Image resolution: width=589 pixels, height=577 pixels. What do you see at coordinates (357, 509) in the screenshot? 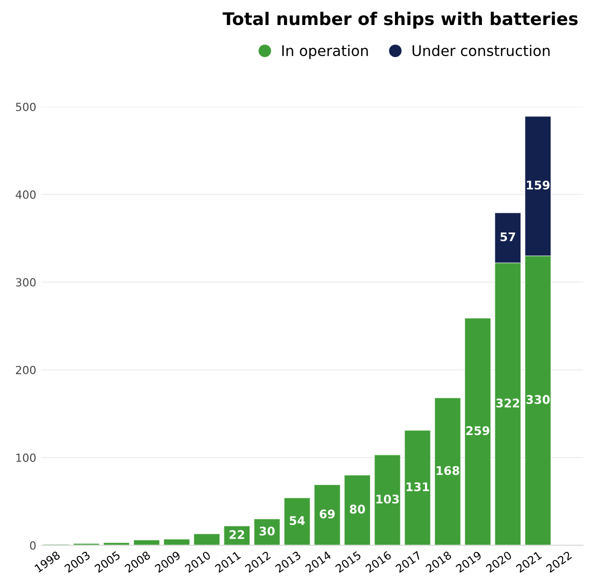
I see `data-label: 80` at bounding box center [357, 509].